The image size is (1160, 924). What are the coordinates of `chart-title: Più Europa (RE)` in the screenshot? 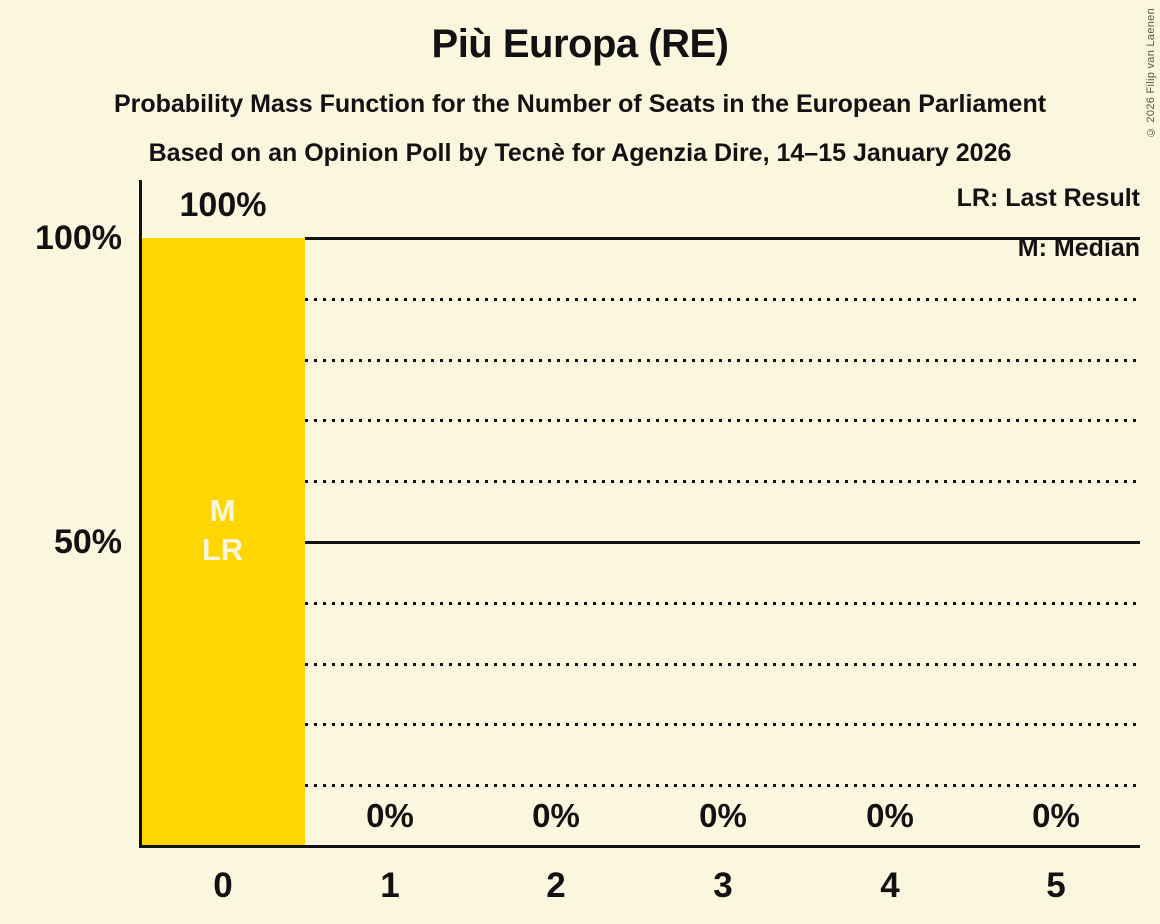 It's located at (580, 44).